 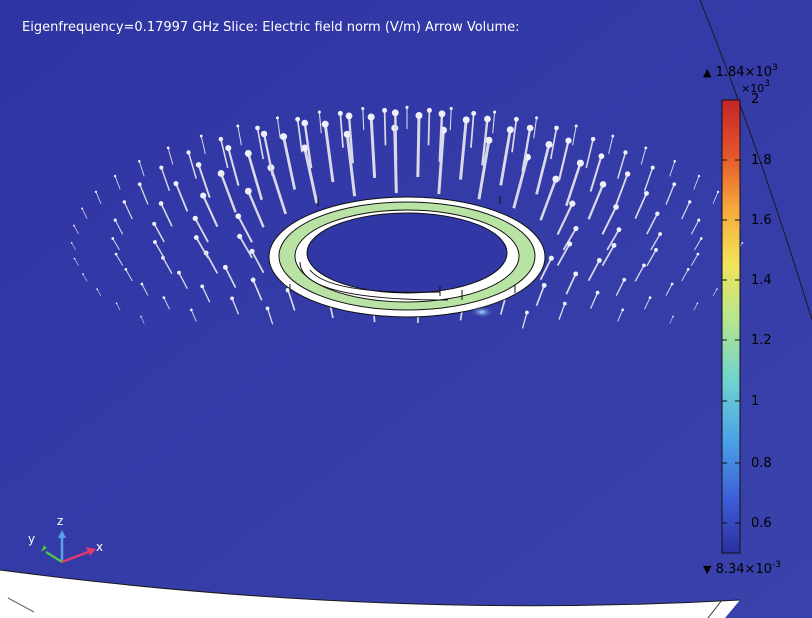 I want to click on colorbar-tick-label: 1.8, so click(x=761, y=160).